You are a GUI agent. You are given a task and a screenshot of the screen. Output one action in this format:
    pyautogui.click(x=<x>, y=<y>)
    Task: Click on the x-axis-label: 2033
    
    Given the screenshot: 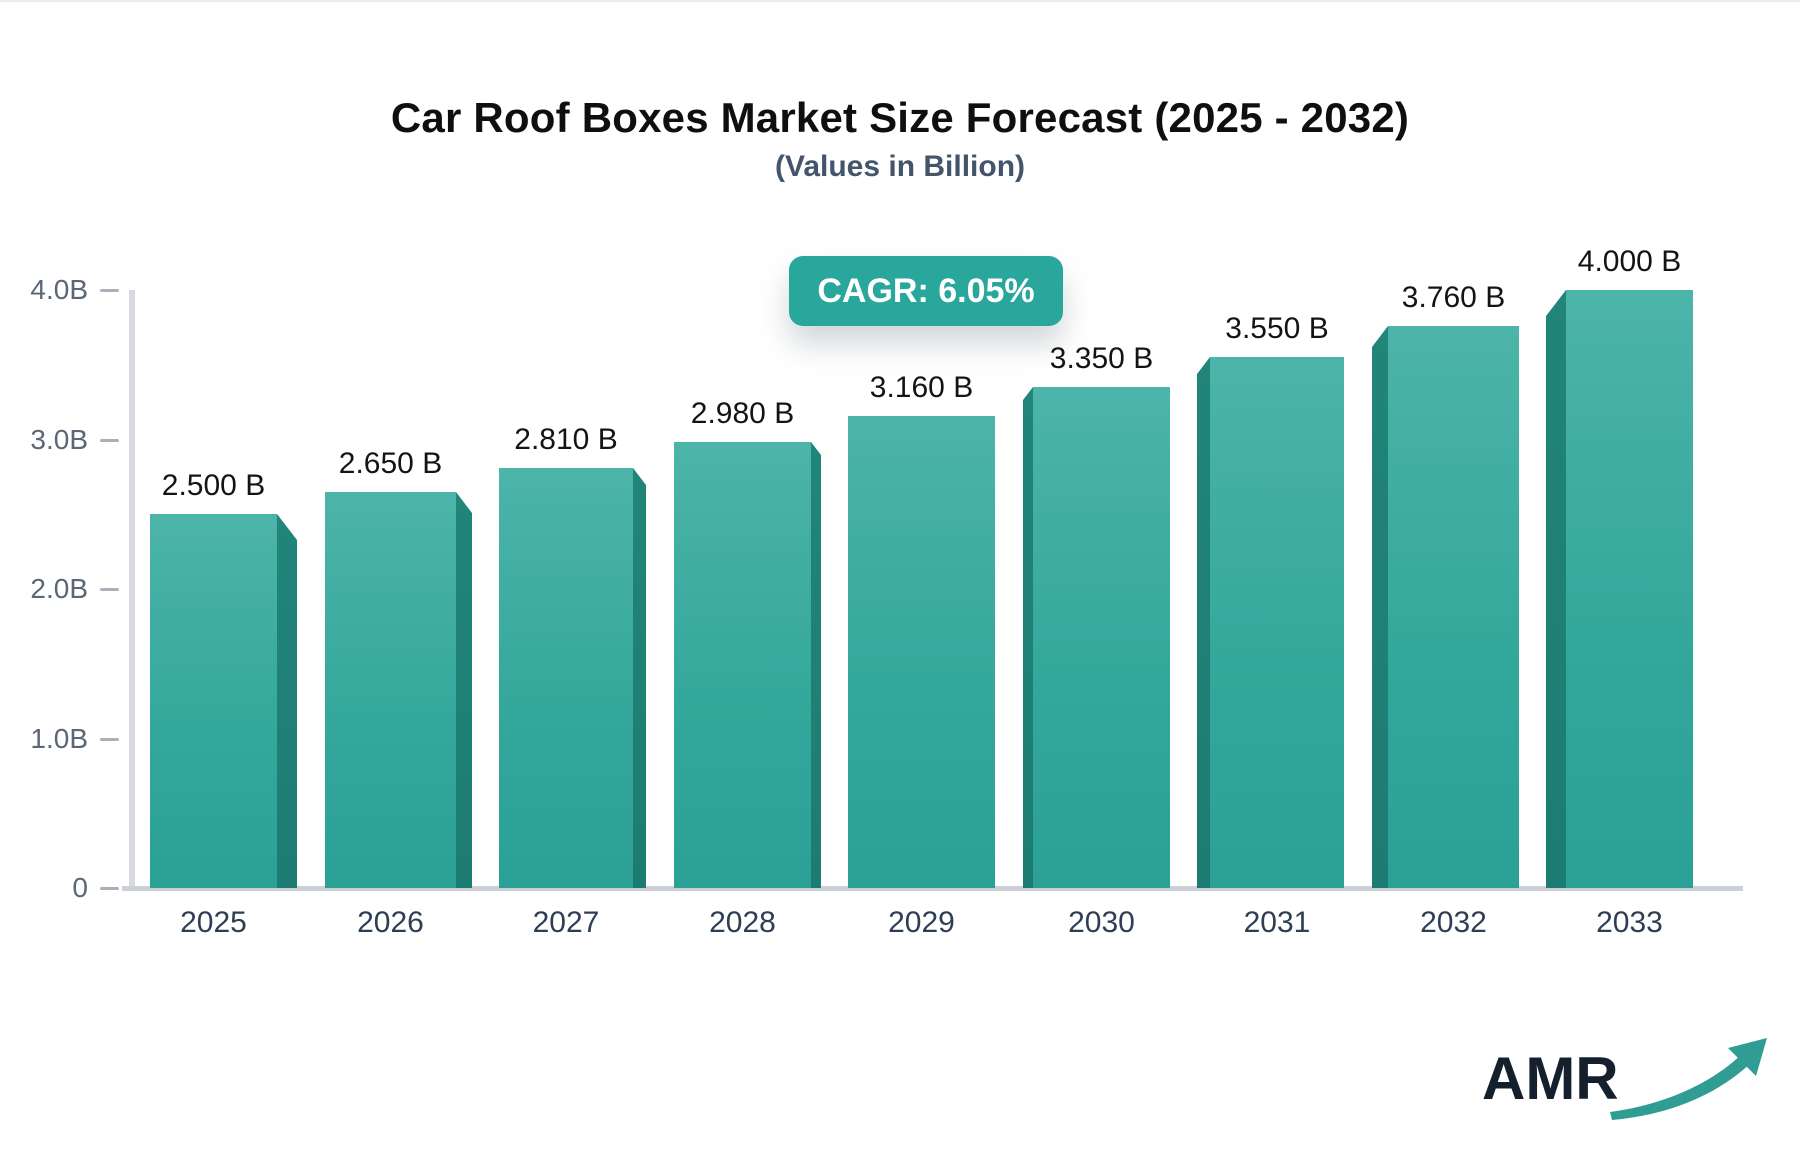 What is the action you would take?
    pyautogui.click(x=1629, y=922)
    